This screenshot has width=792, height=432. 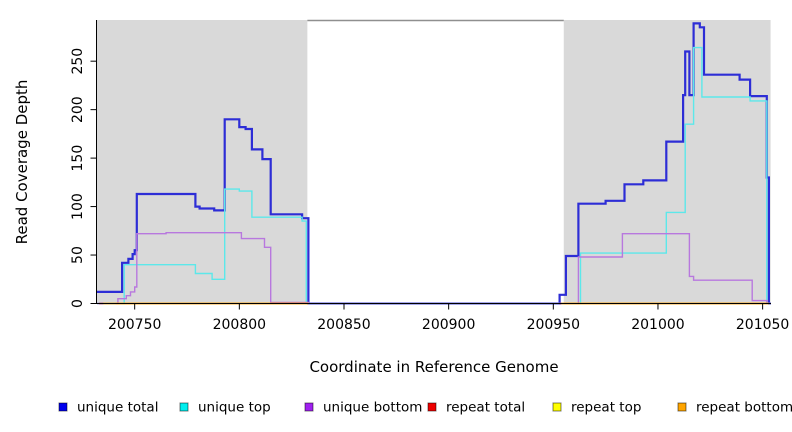 I want to click on y-tick-label: 100, so click(x=78, y=206).